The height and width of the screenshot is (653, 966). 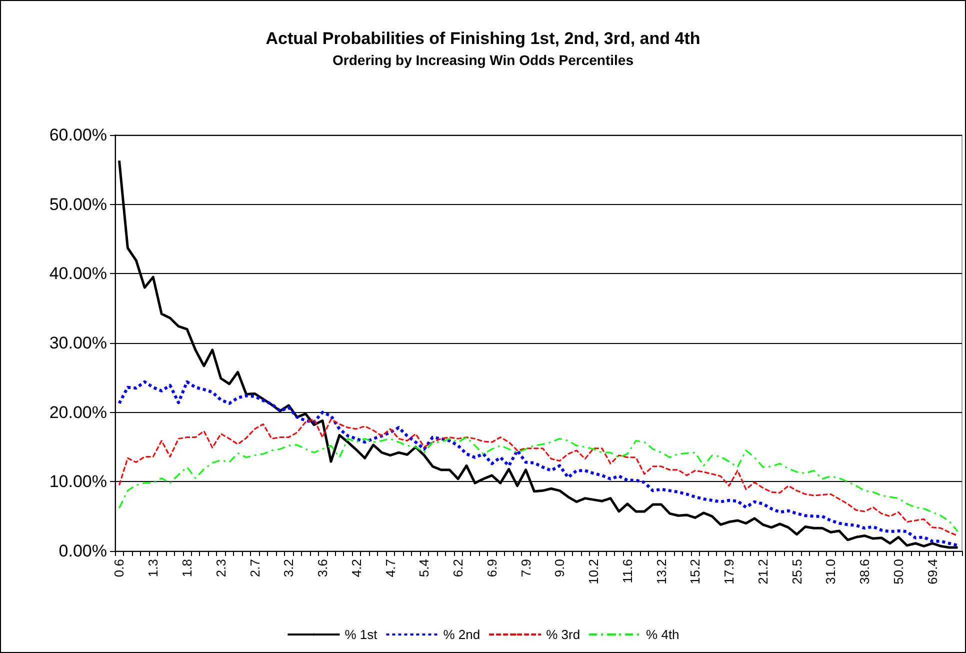 I want to click on x-tick-label: 4.7, so click(x=390, y=568).